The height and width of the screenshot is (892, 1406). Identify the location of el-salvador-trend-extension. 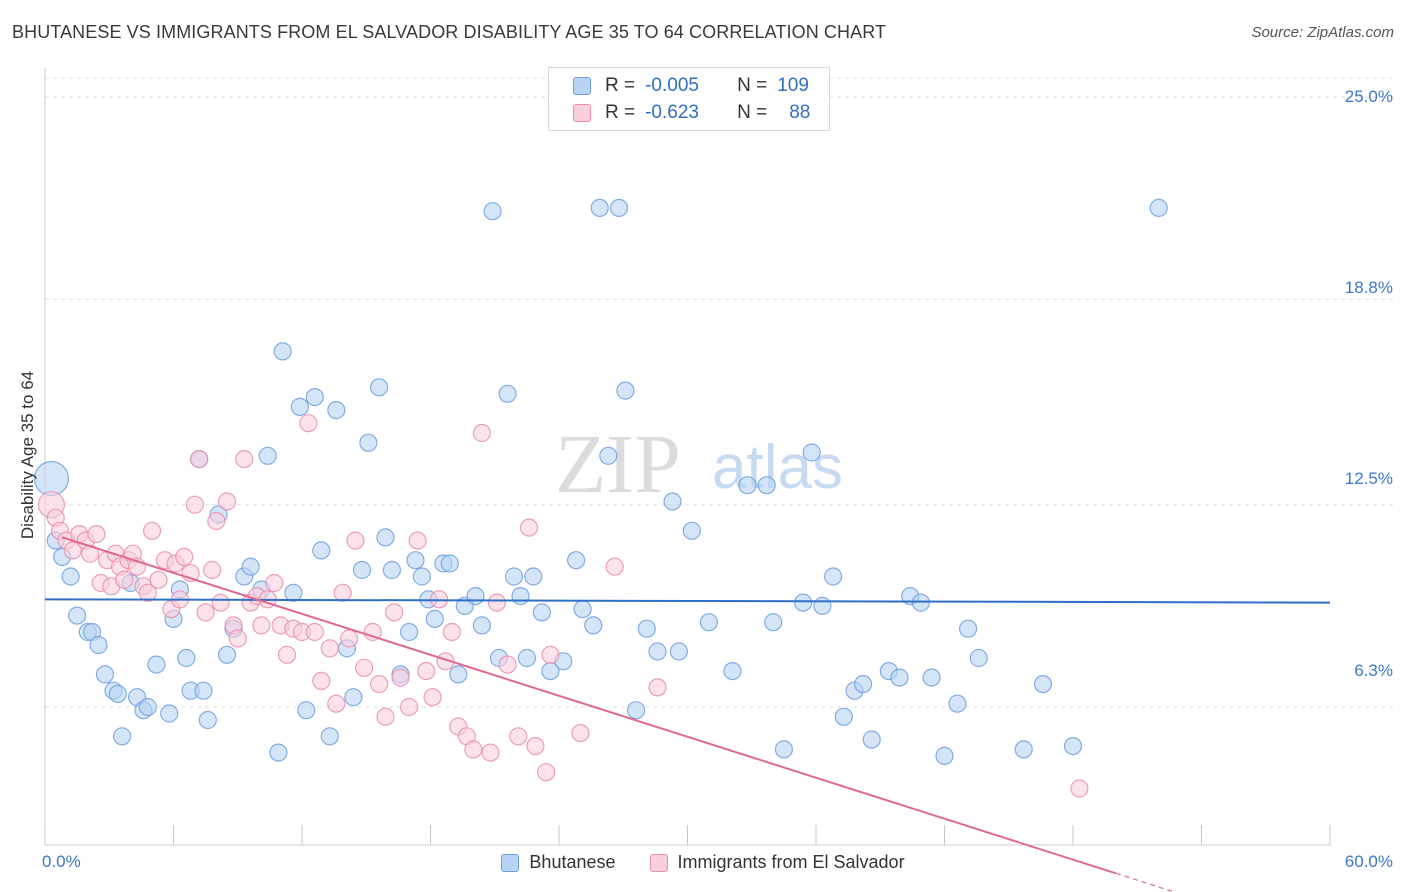
(1146, 882).